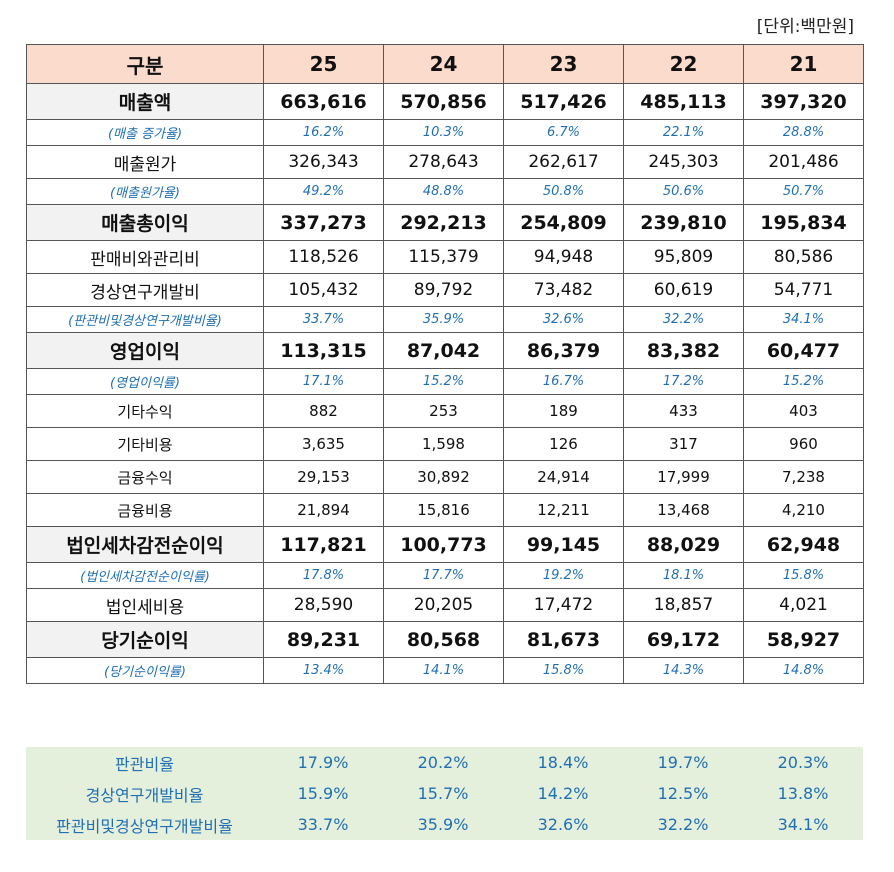 Image resolution: width=894 pixels, height=872 pixels. I want to click on value-cell: 239,810, so click(683, 222).